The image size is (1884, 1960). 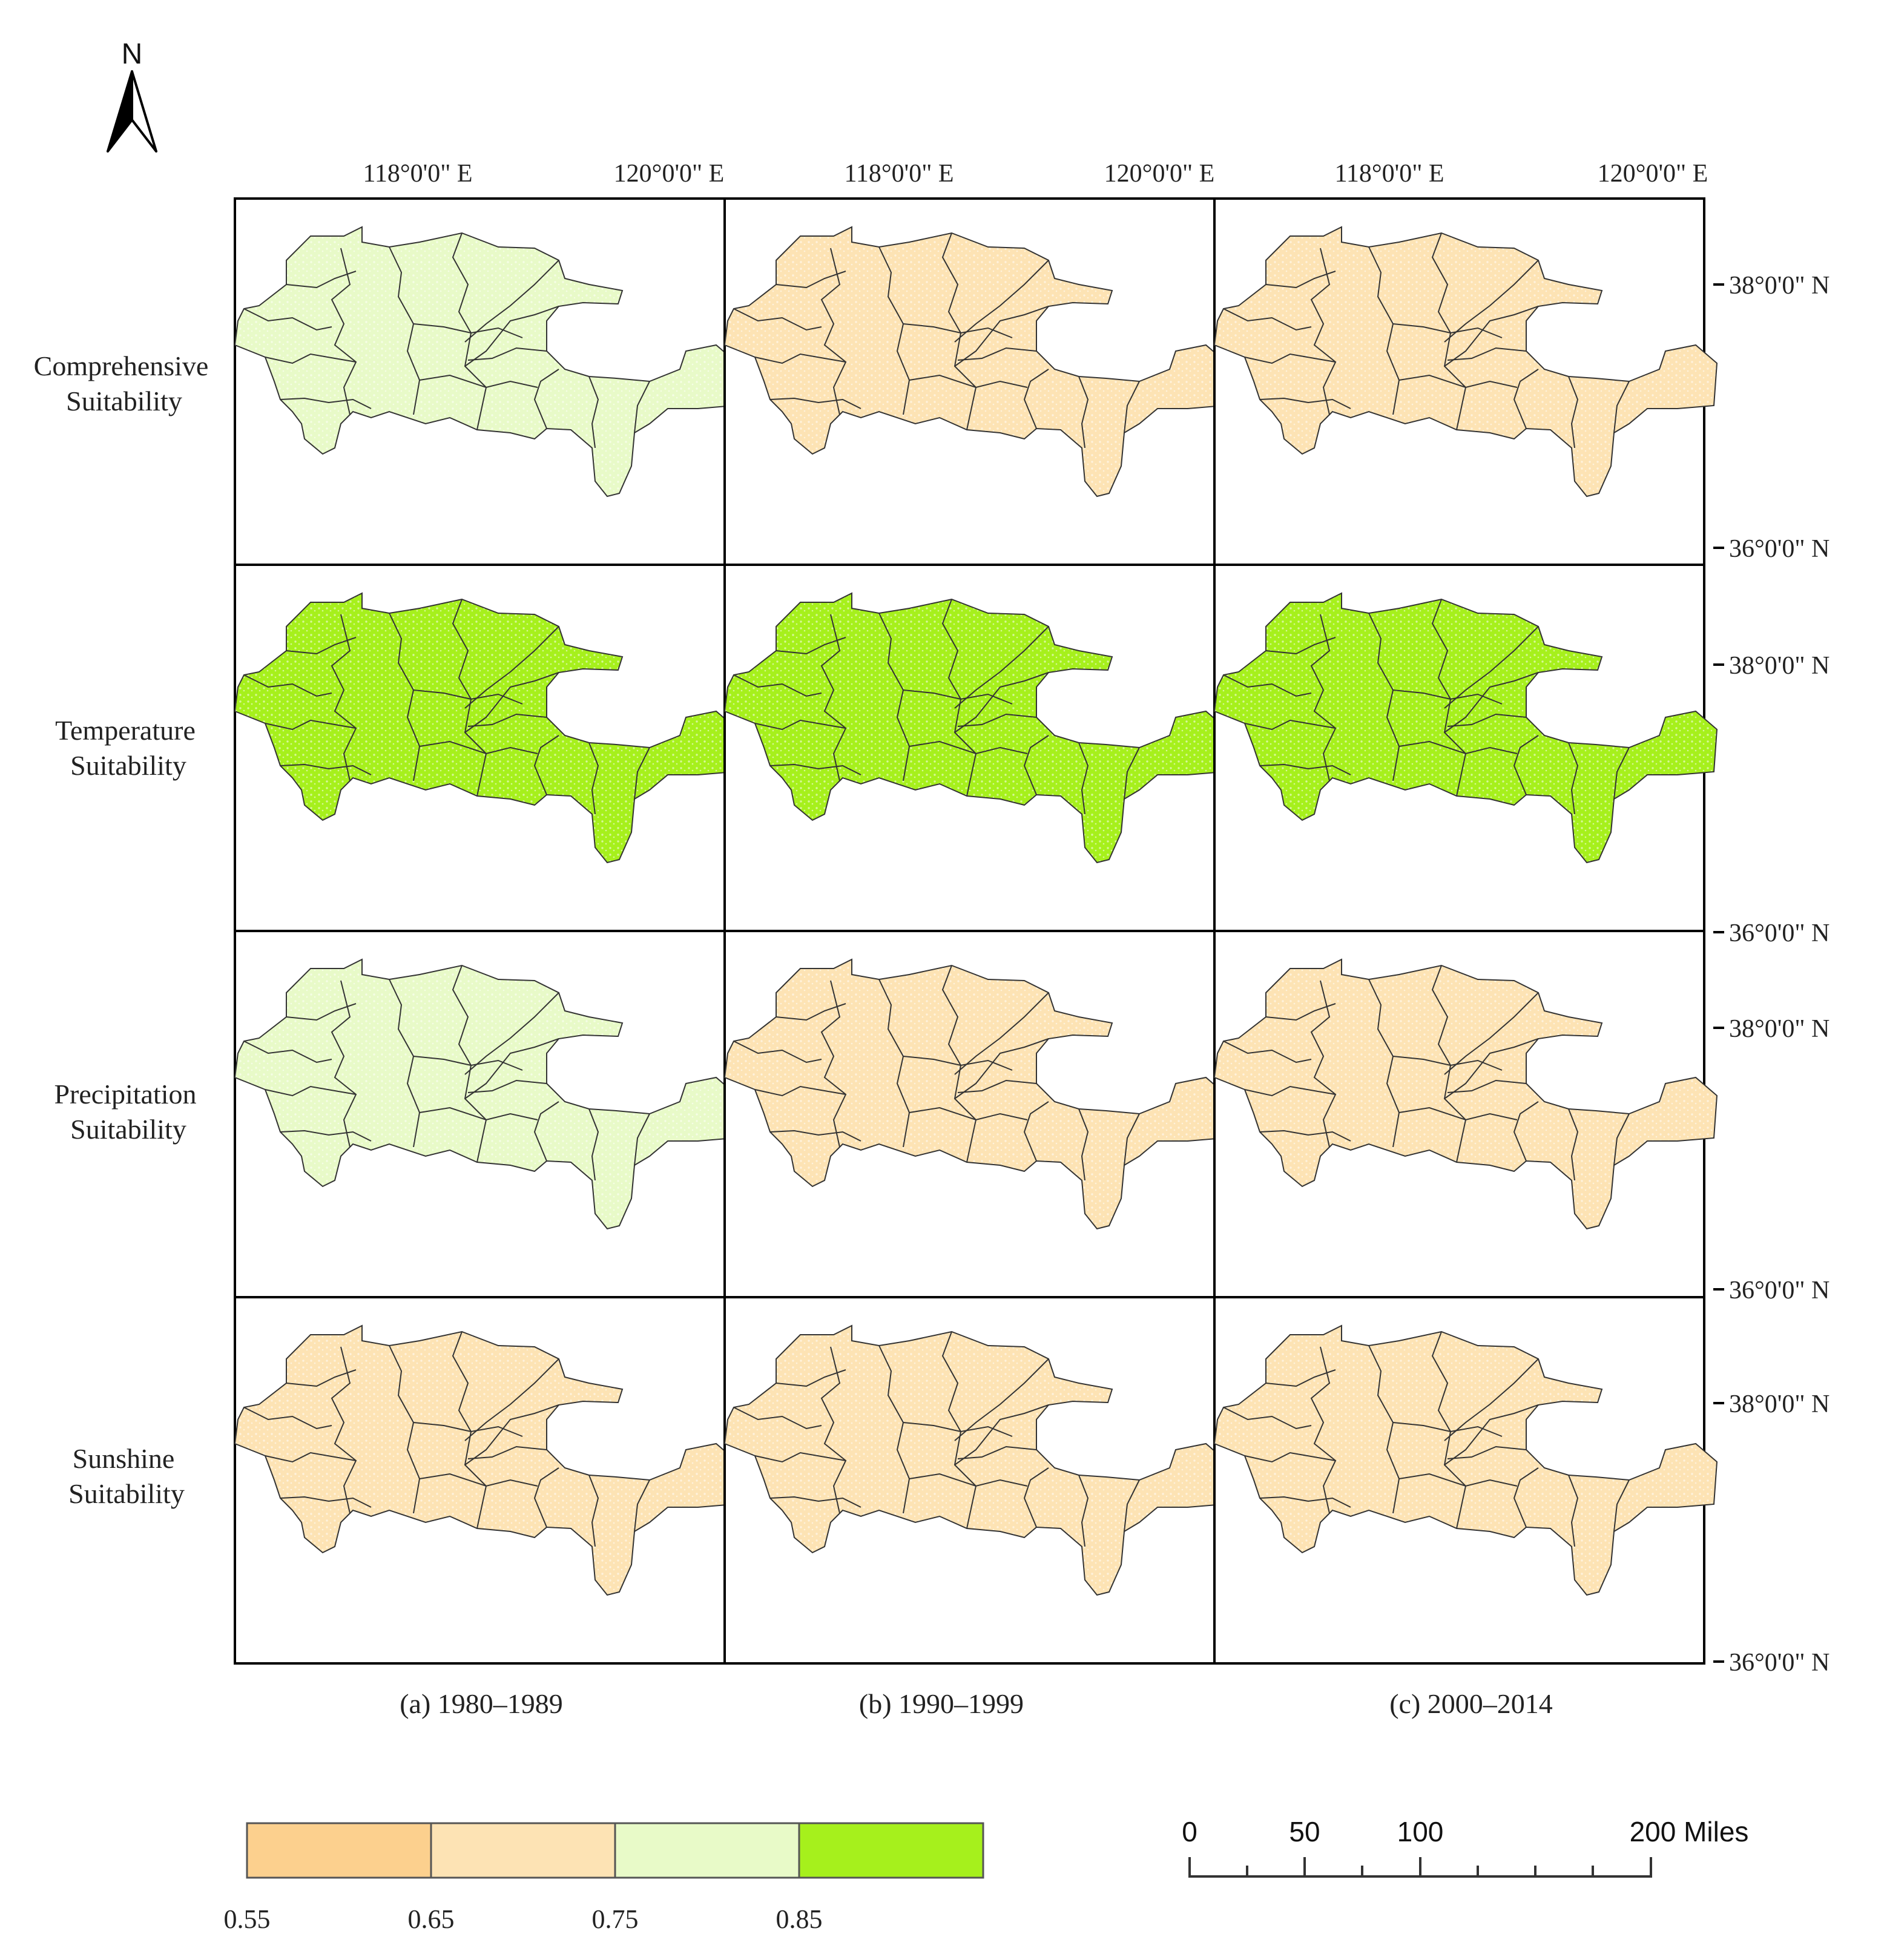 What do you see at coordinates (248, 1919) in the screenshot?
I see `legend-break-label: 0.55` at bounding box center [248, 1919].